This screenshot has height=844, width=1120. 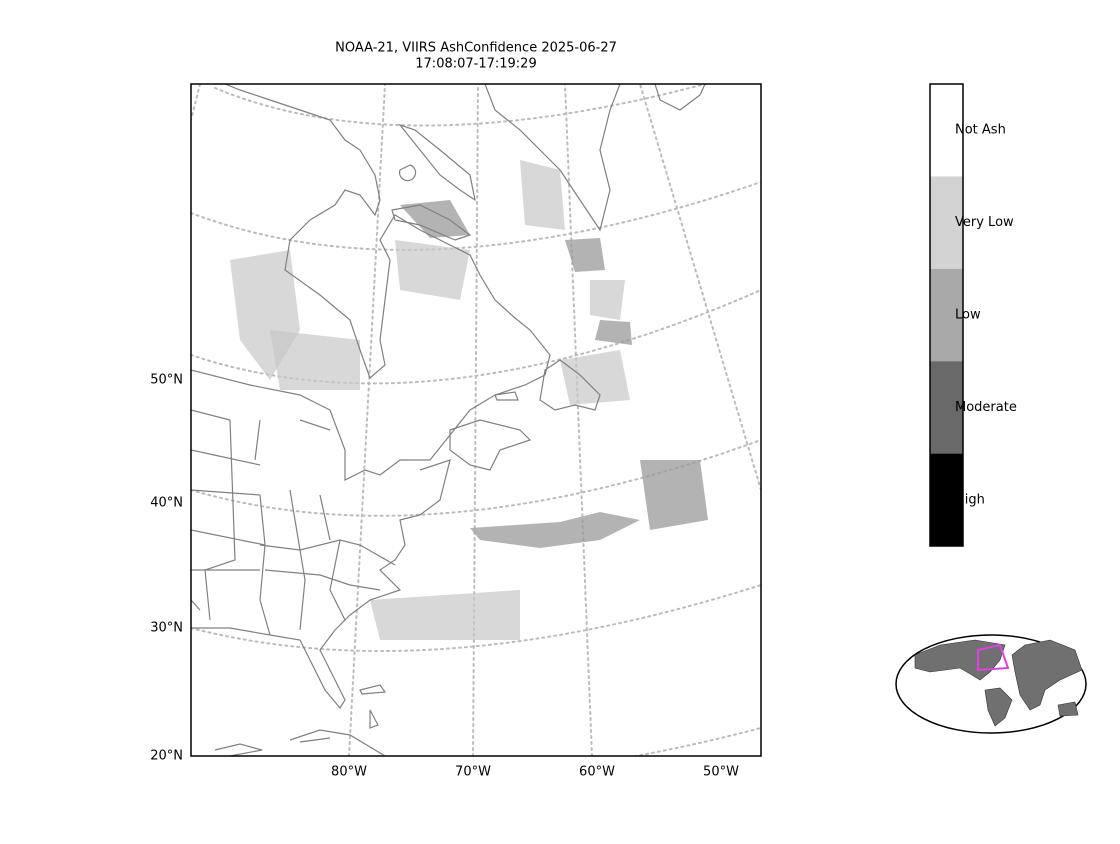 What do you see at coordinates (980, 130) in the screenshot?
I see `colorbar-label: Not Ash` at bounding box center [980, 130].